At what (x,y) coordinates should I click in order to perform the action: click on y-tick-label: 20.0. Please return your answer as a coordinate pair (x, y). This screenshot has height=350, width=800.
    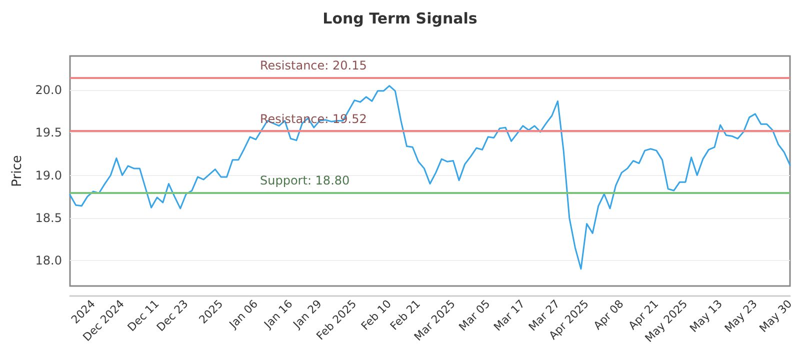
    Looking at the image, I should click on (48, 90).